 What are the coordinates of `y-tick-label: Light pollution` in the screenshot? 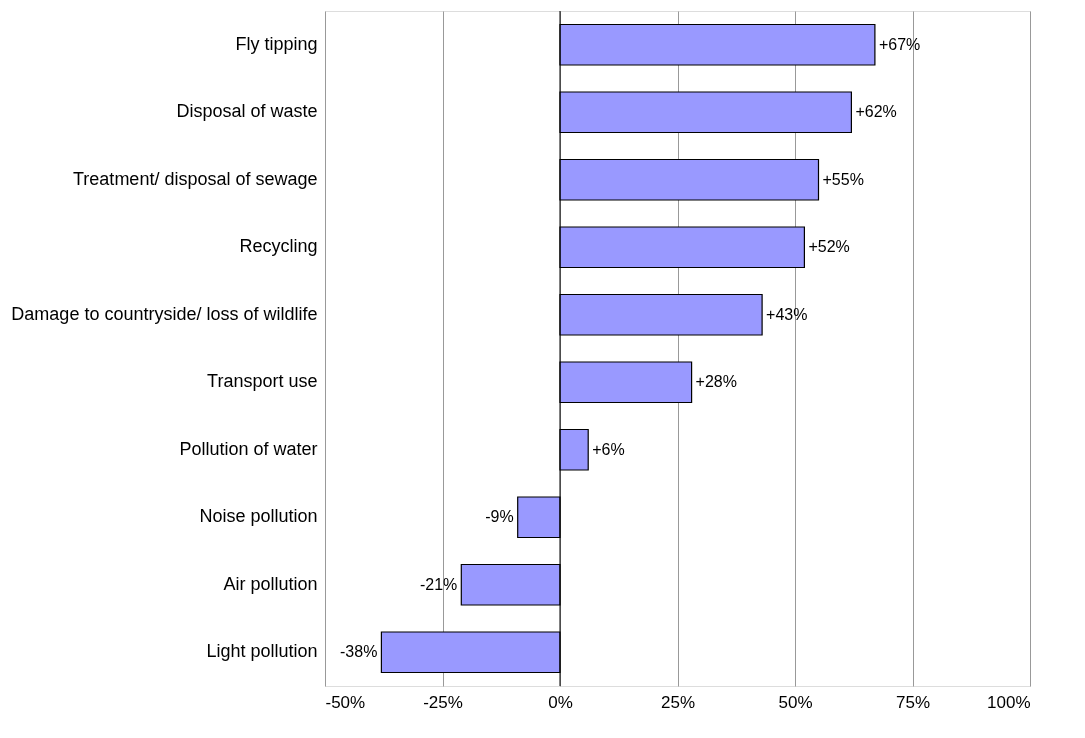 It's located at (262, 651).